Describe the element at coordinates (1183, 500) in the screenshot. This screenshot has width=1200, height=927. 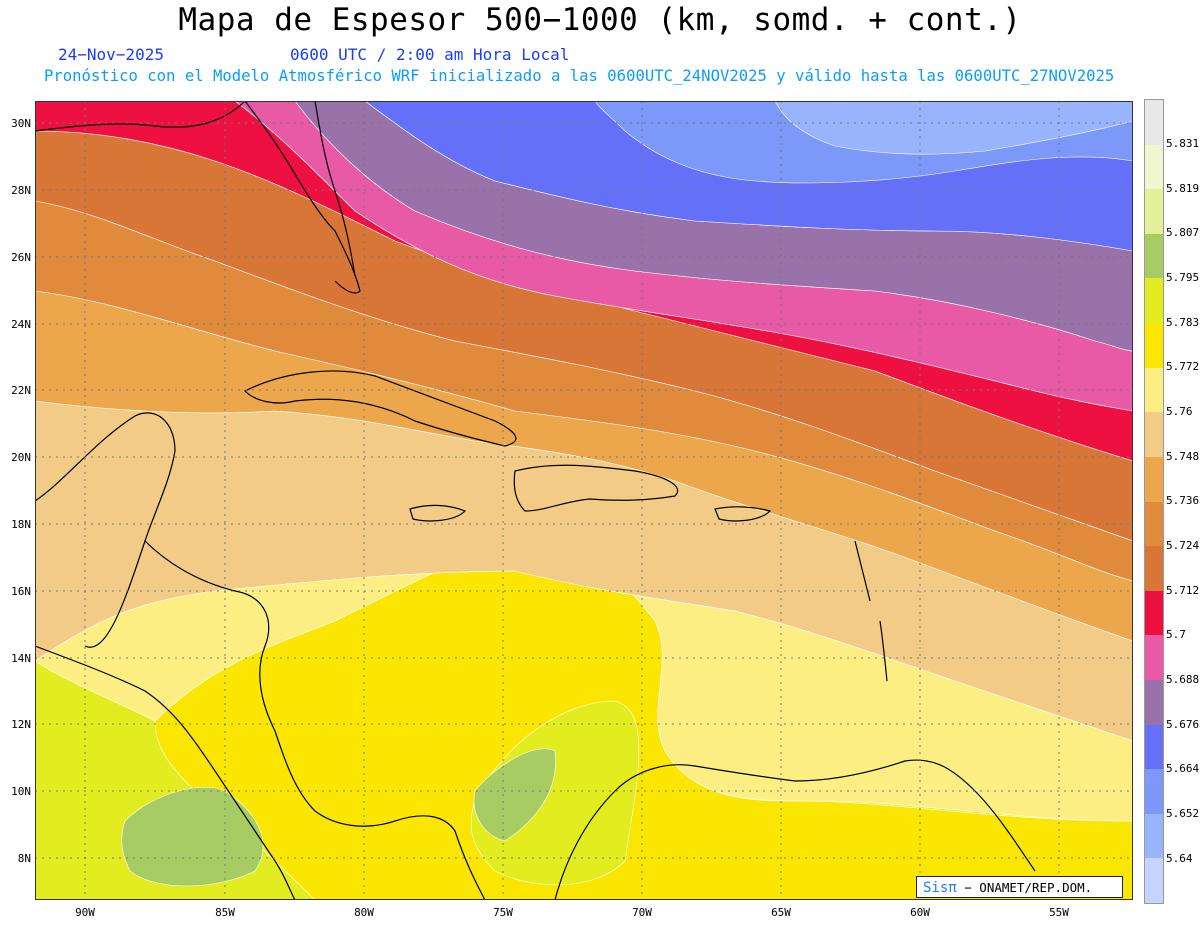
I see `legend-label: 5.736` at that location.